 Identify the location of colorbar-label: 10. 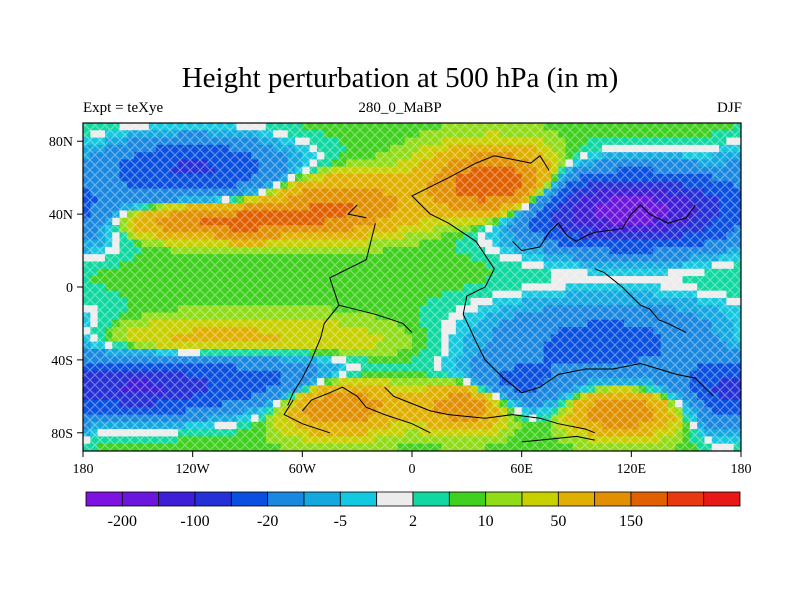
(486, 521).